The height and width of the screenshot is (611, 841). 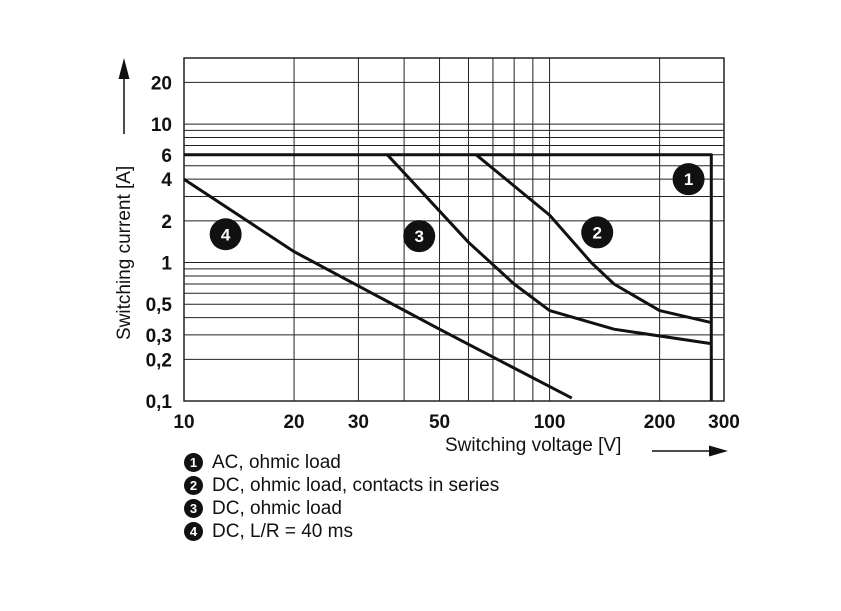 What do you see at coordinates (124, 253) in the screenshot?
I see `y-axis-label: Switching current [A]` at bounding box center [124, 253].